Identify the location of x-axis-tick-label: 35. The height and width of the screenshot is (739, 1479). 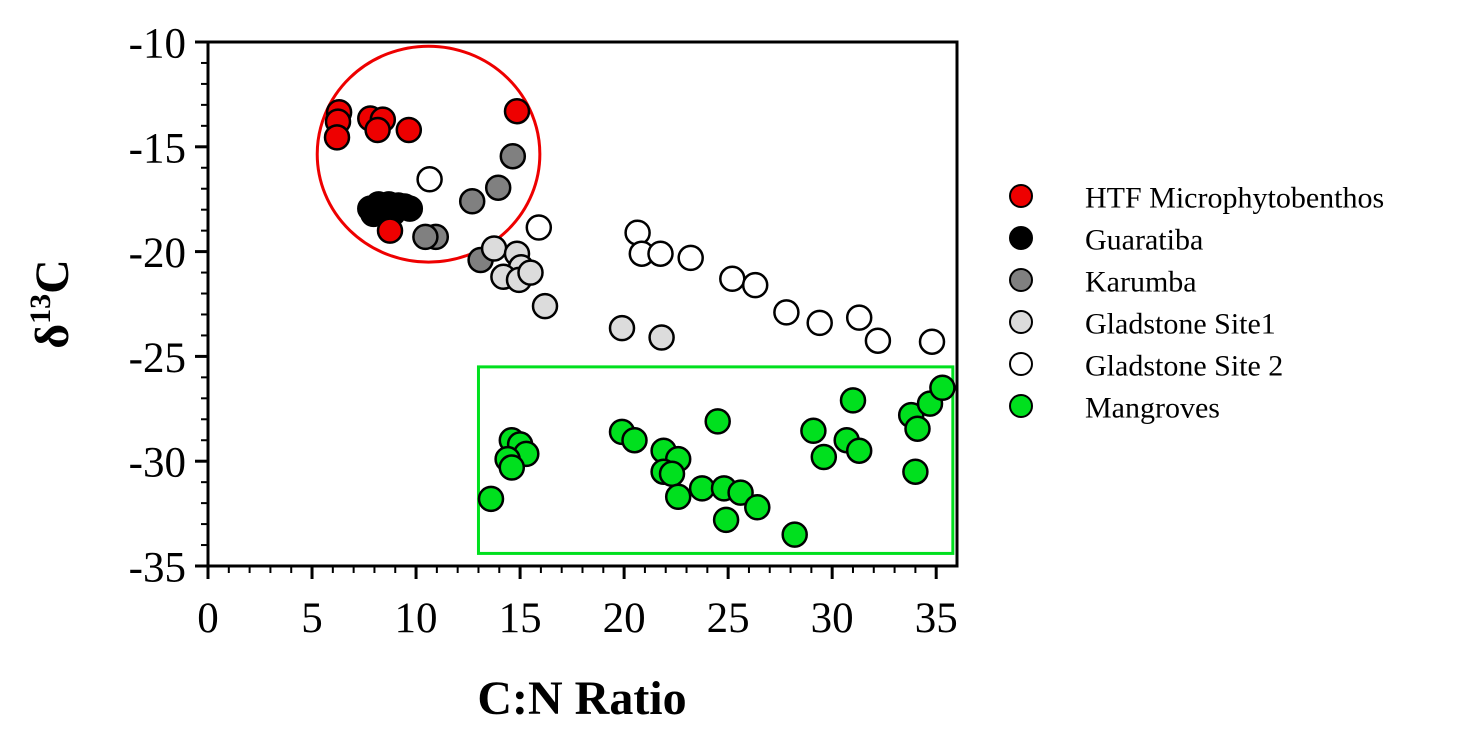
(936, 618).